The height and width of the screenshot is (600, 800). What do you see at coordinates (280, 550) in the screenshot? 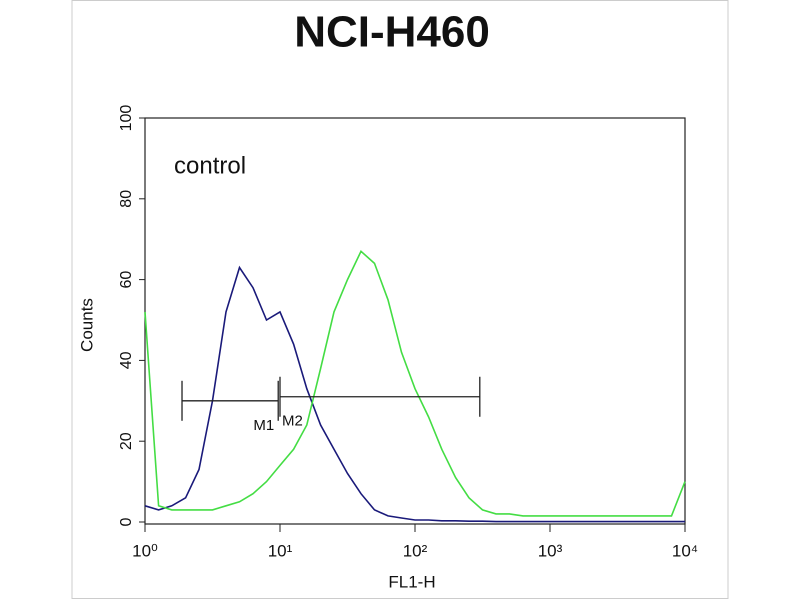
I see `x-tick-label: 10¹` at bounding box center [280, 550].